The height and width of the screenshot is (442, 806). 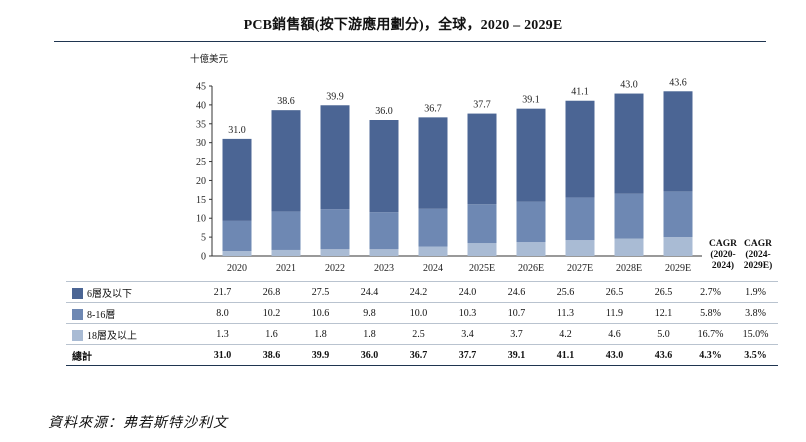 What do you see at coordinates (629, 268) in the screenshot?
I see `x-tick-label: 2028E` at bounding box center [629, 268].